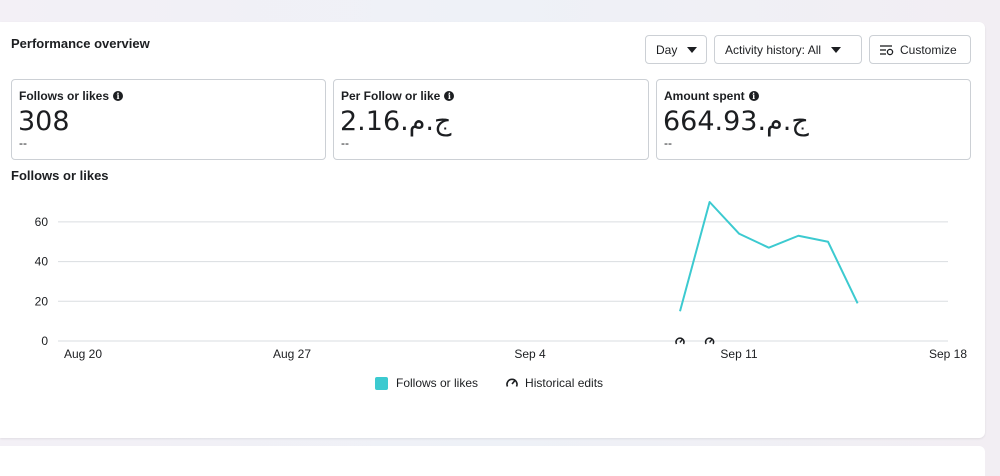  I want to click on y-tick-label: 40, so click(42, 262).